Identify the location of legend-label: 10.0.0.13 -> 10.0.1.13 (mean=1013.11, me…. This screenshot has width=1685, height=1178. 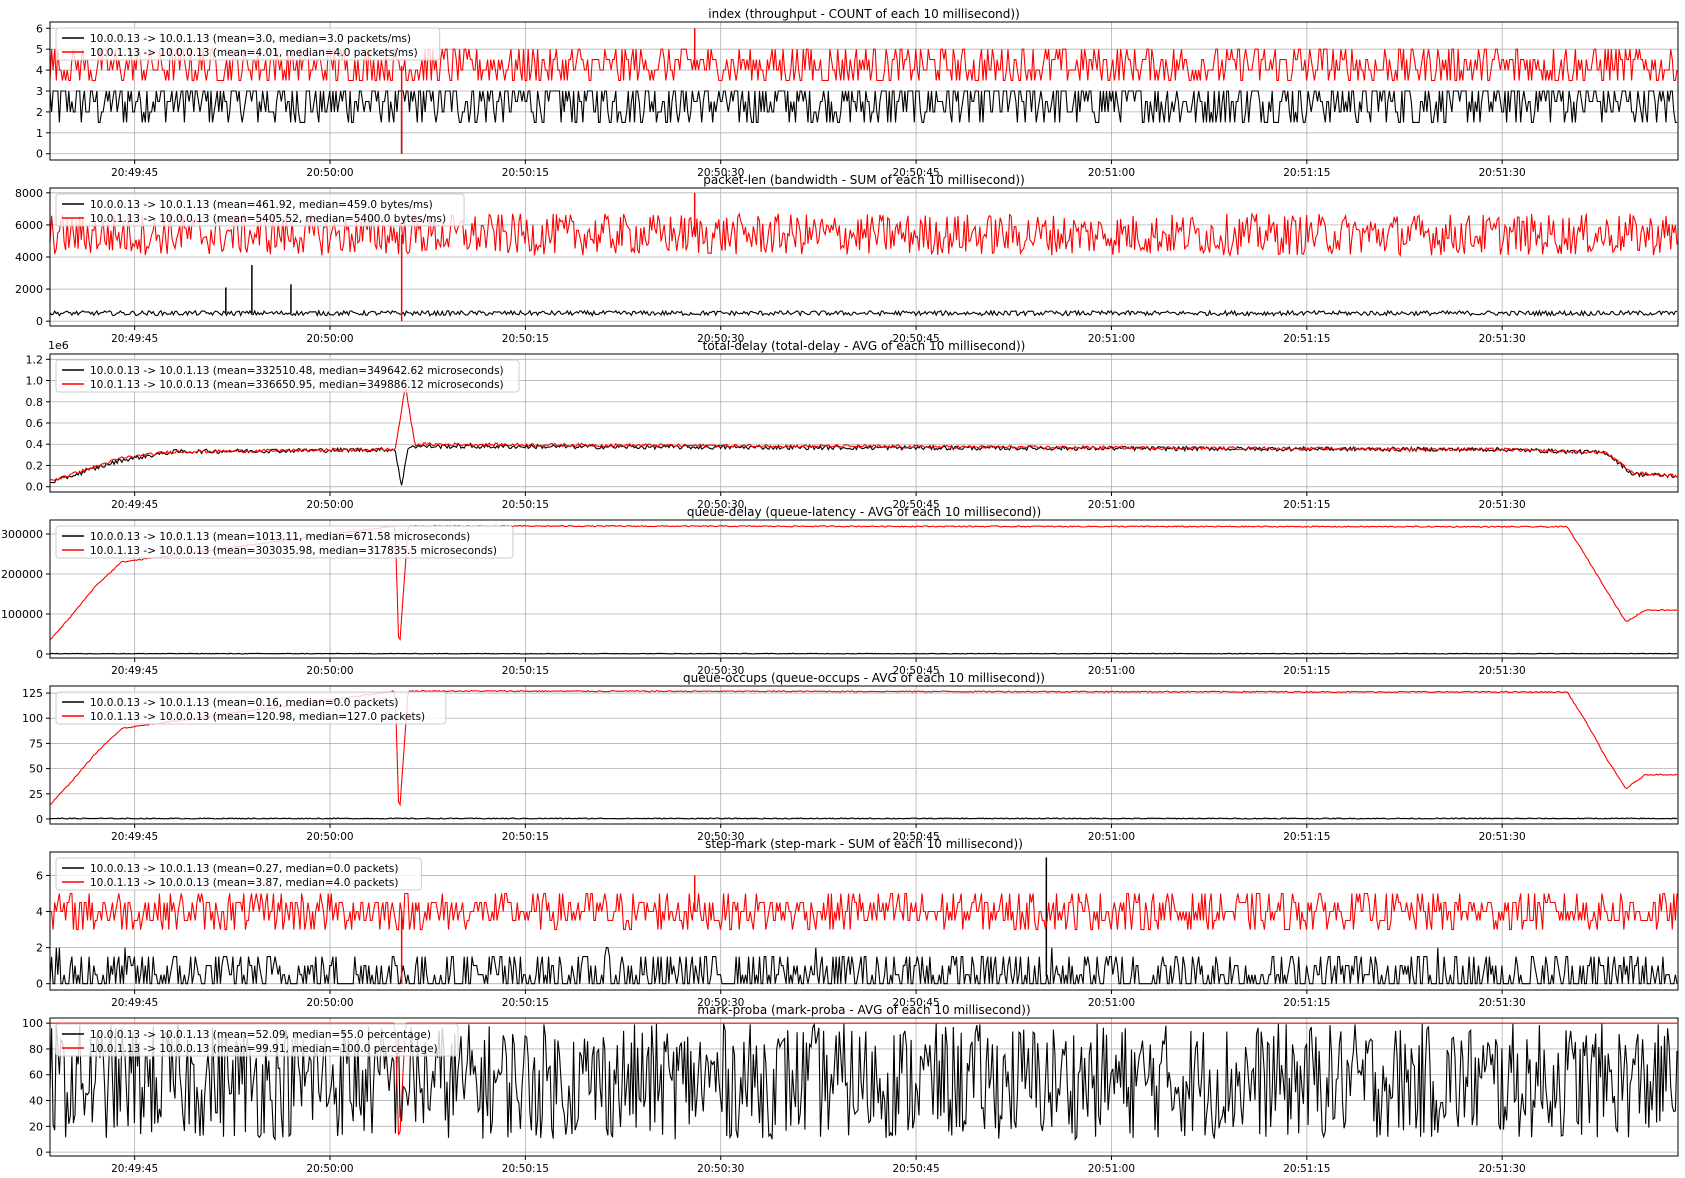
(280, 537).